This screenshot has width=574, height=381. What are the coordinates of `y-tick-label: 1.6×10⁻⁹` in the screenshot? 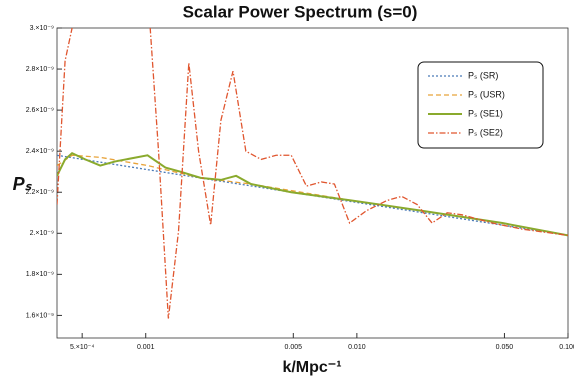 It's located at (40, 315).